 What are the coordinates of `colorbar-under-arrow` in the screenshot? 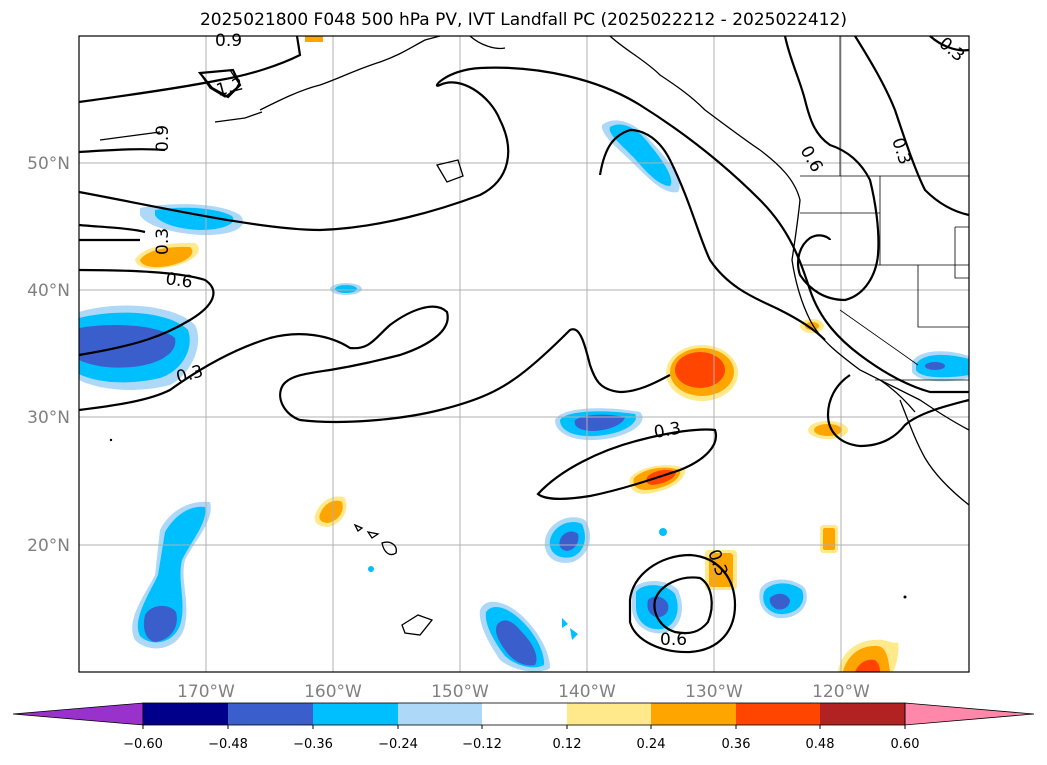 It's located at (78, 714).